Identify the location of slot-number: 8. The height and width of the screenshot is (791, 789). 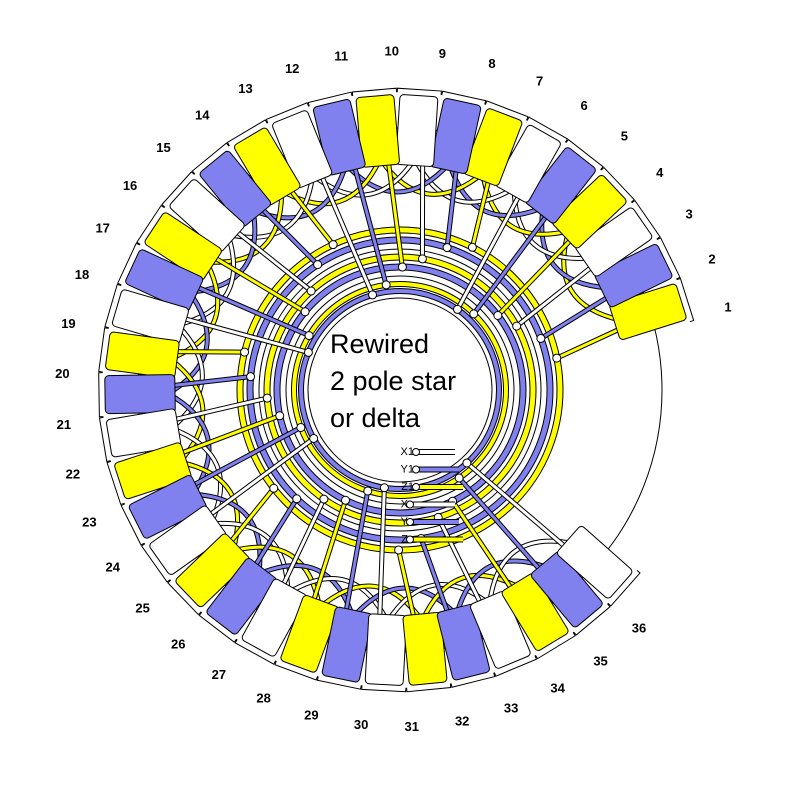
(491, 63).